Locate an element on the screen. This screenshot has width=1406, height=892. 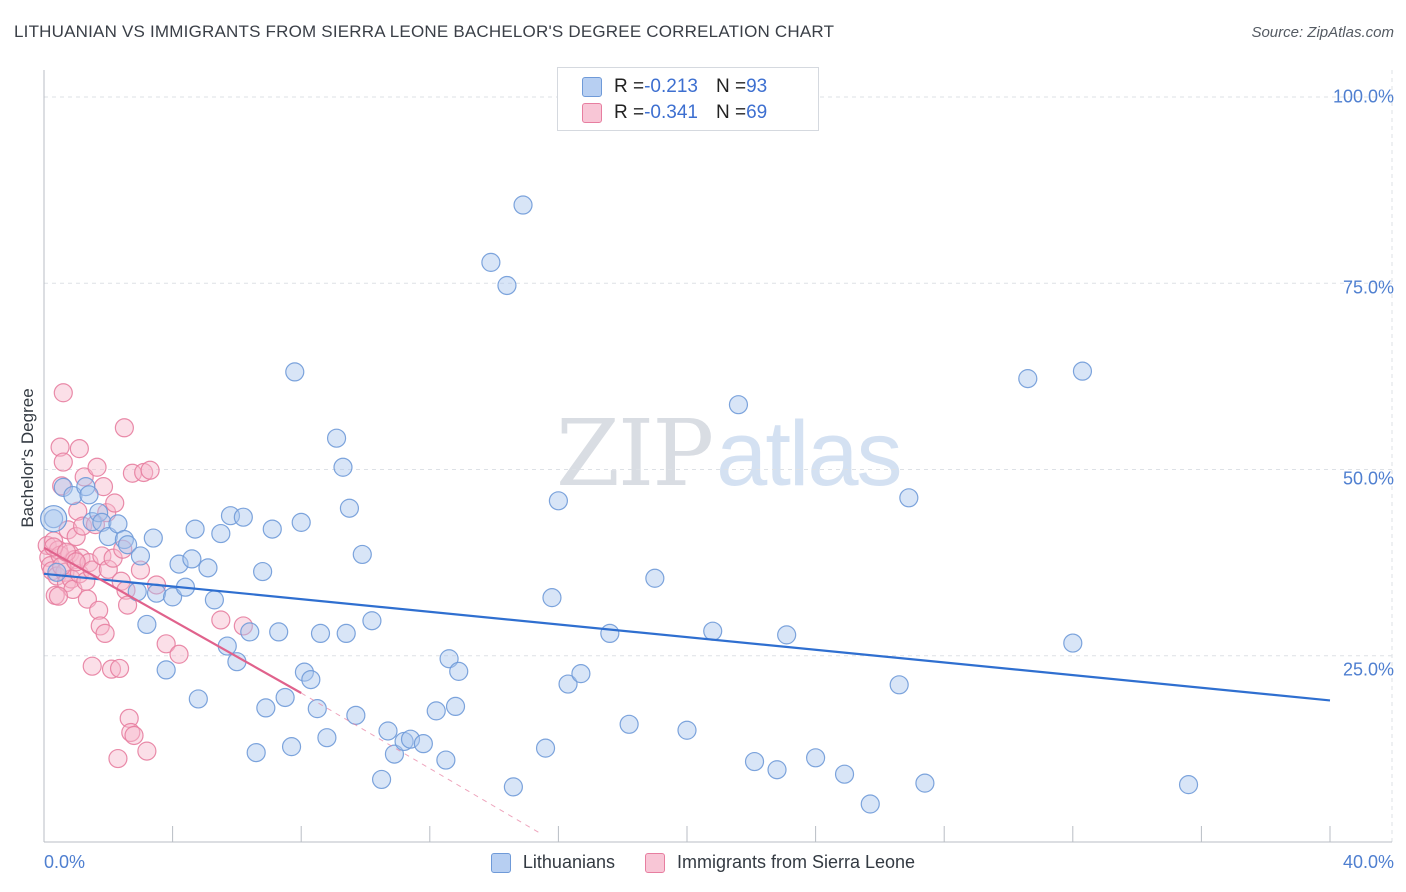
legend-n-value: 69 is located at coordinates (757, 112).